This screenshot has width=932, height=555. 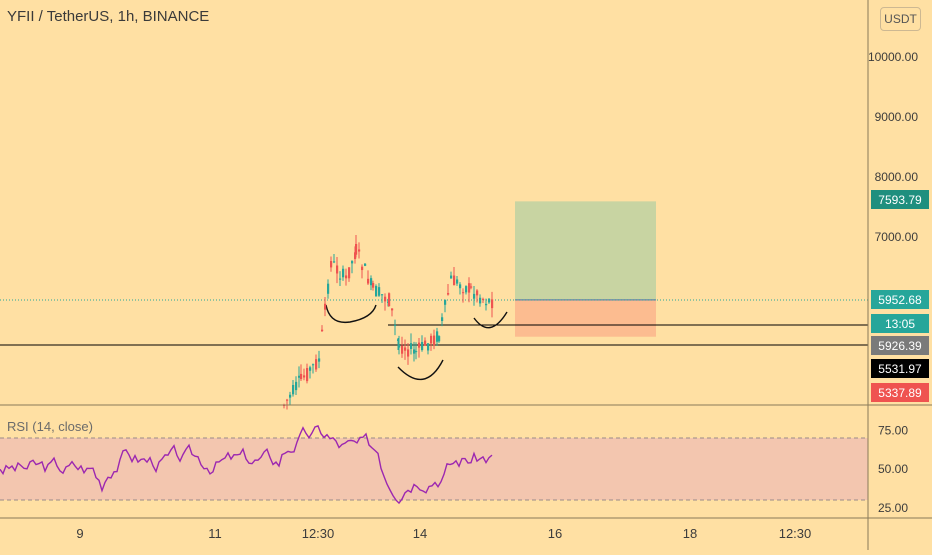 I want to click on countdown-label: 13:05, so click(x=900, y=324).